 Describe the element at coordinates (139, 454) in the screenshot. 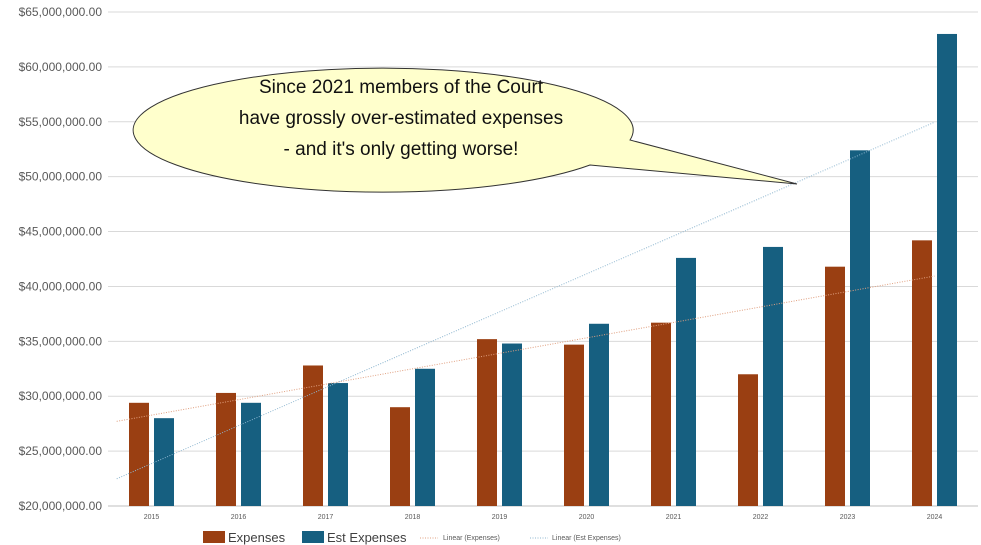

I see `bar-expenses-2015` at that location.